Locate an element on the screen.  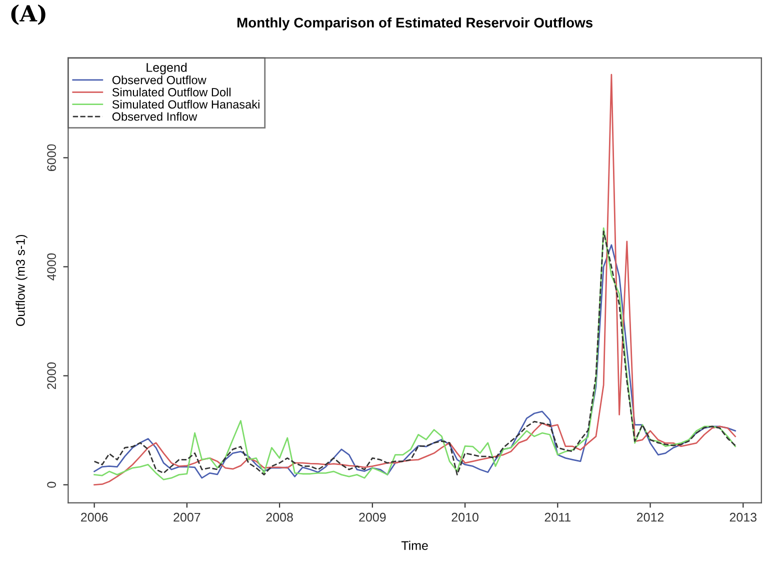
x-tick-label: 2011 is located at coordinates (557, 517).